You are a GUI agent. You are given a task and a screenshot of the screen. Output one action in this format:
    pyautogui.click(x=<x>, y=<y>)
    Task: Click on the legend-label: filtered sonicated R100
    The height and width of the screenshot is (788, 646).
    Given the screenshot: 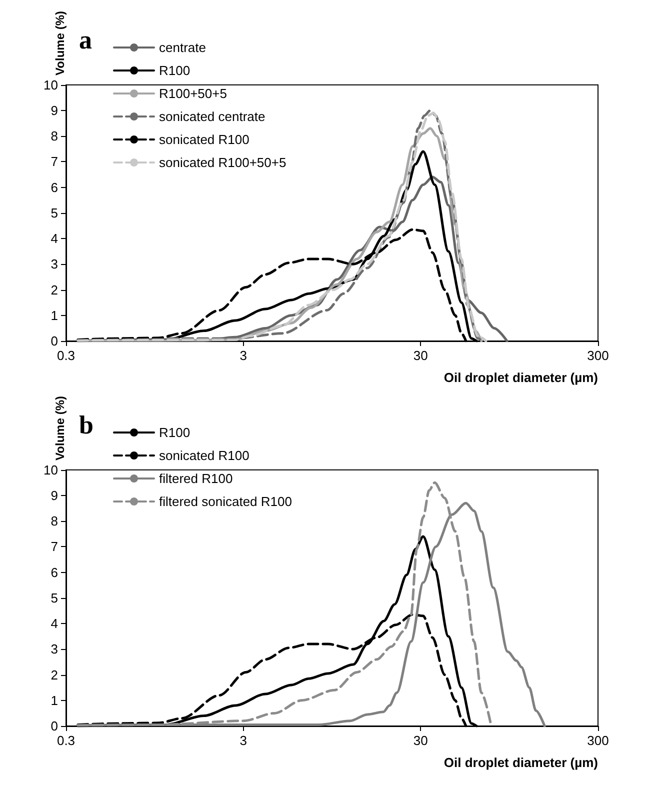 What is the action you would take?
    pyautogui.click(x=225, y=501)
    